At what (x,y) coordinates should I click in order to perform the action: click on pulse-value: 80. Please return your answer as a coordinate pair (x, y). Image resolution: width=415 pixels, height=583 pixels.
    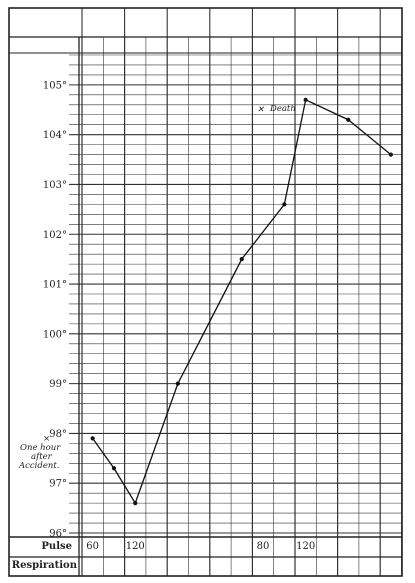
    Looking at the image, I should click on (263, 546).